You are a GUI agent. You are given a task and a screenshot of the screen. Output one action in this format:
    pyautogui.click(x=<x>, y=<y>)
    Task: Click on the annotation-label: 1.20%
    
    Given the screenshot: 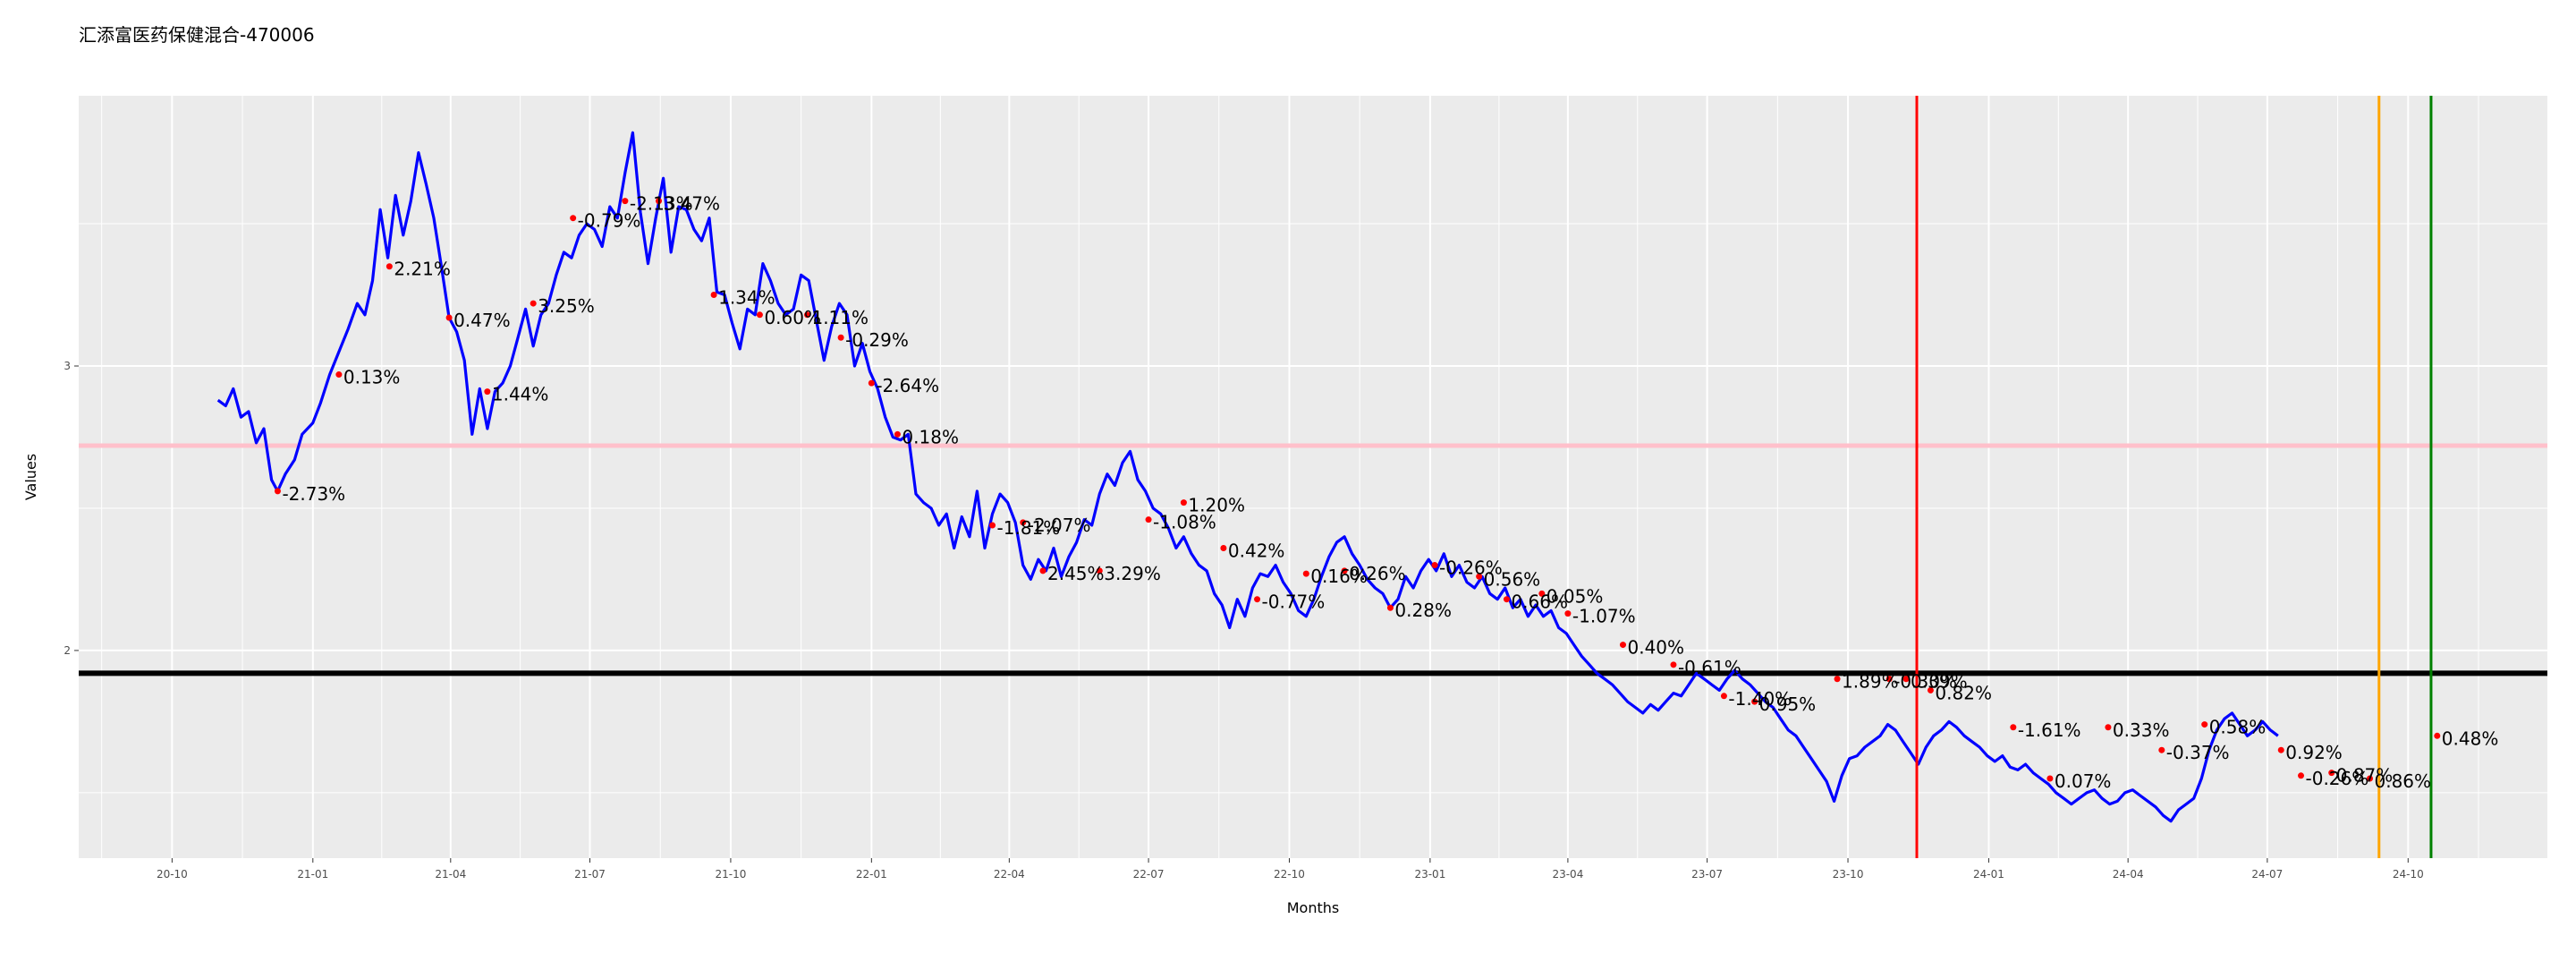 What is the action you would take?
    pyautogui.click(x=1216, y=505)
    